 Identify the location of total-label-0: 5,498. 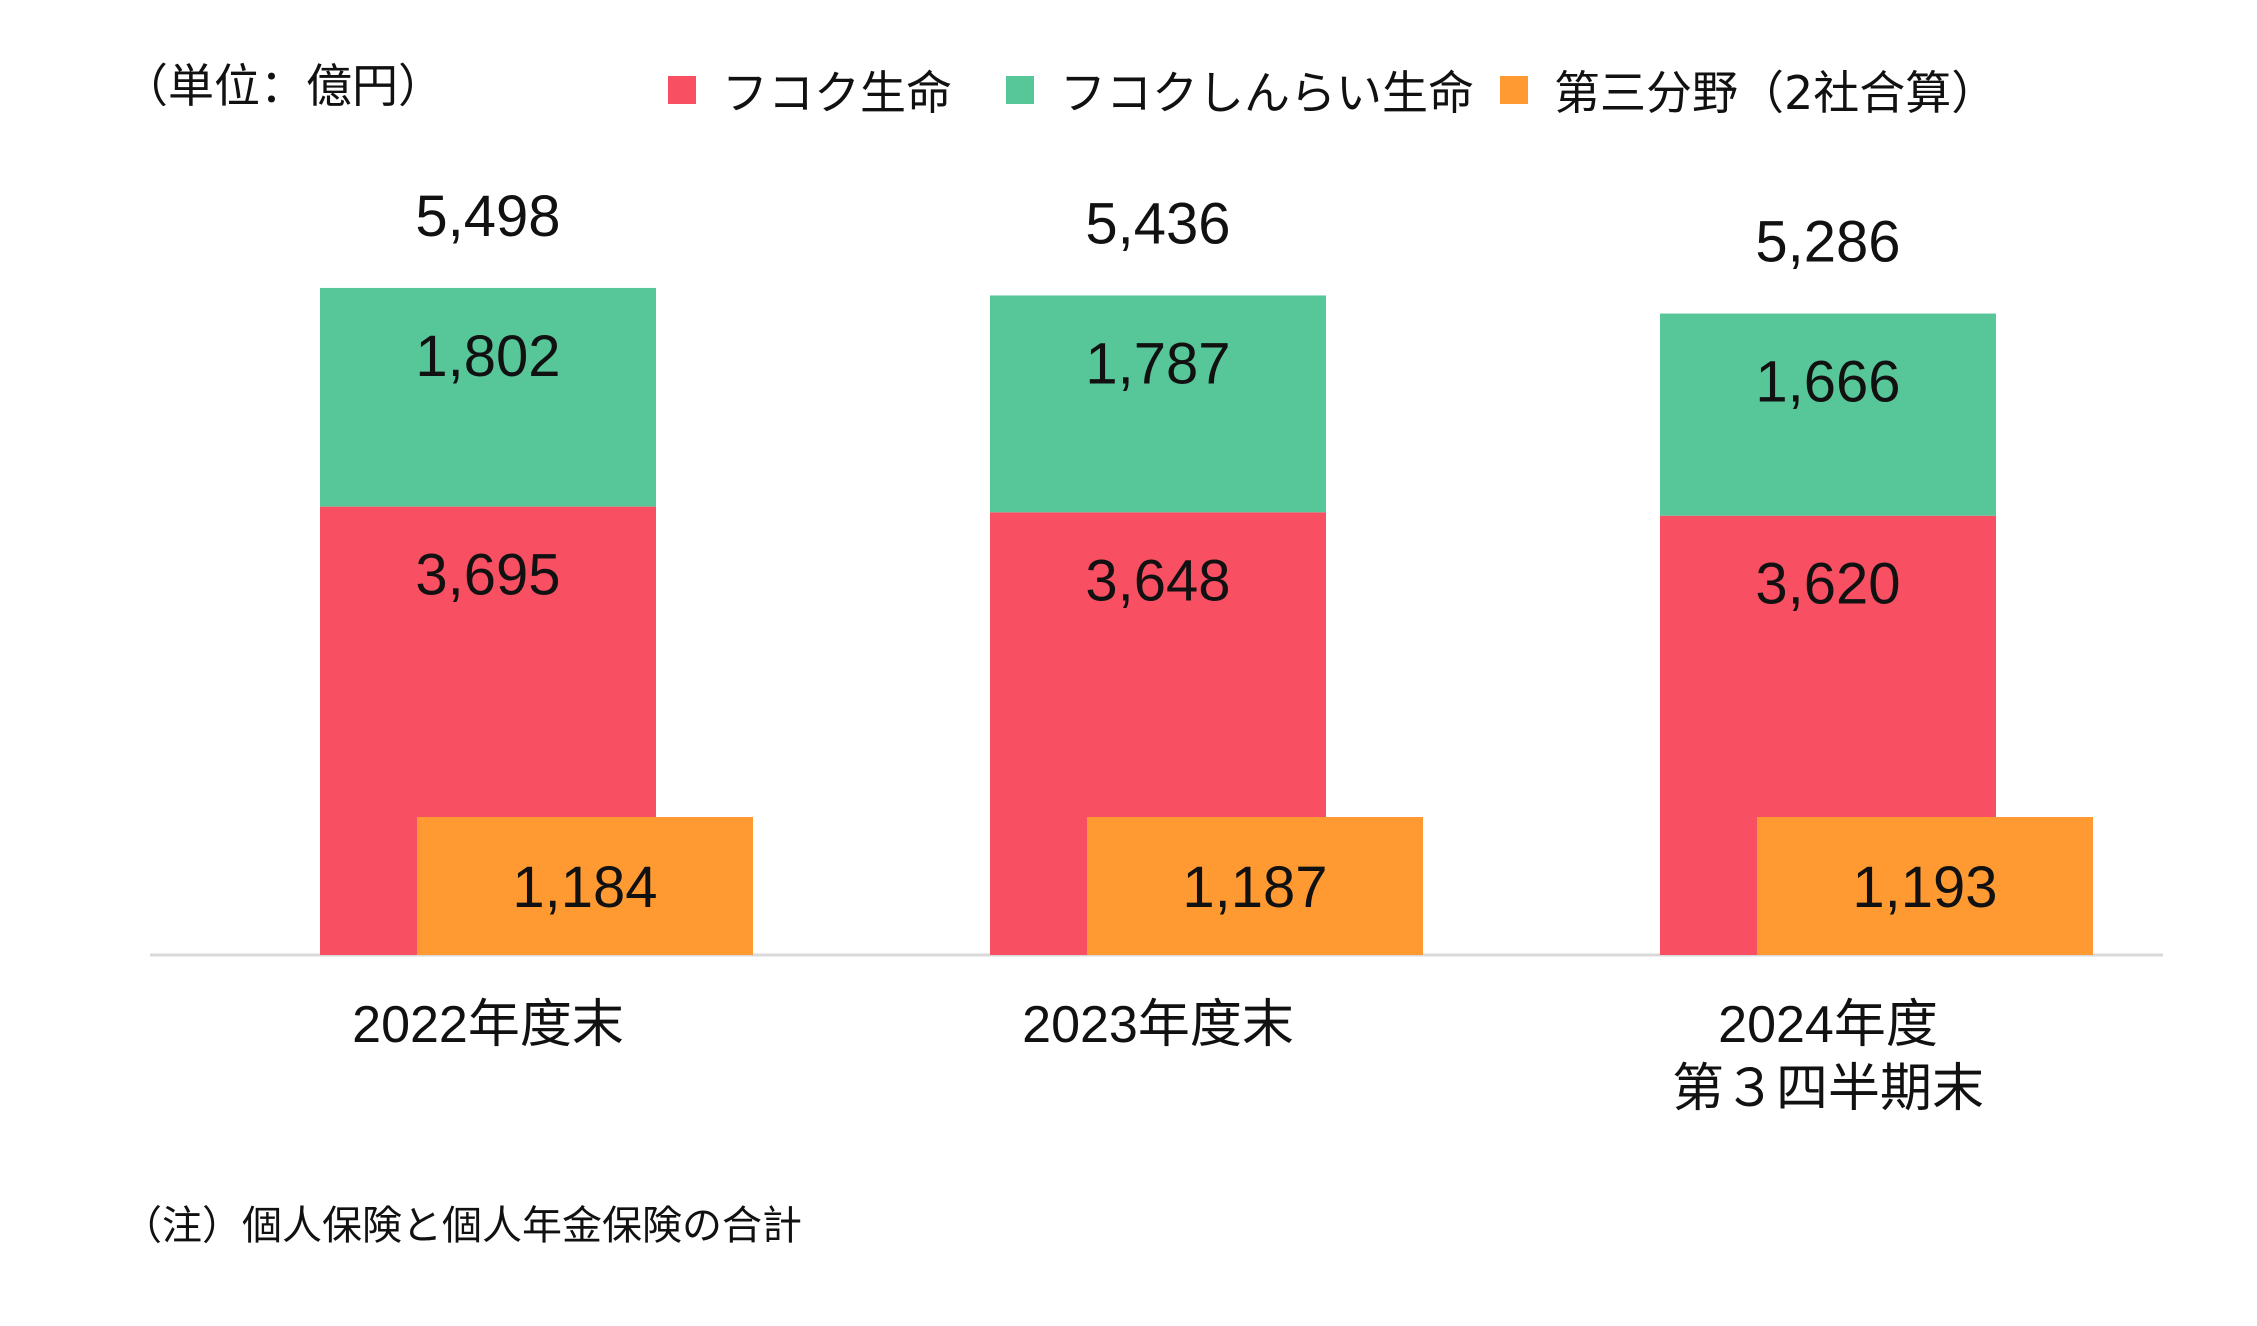
(487, 216).